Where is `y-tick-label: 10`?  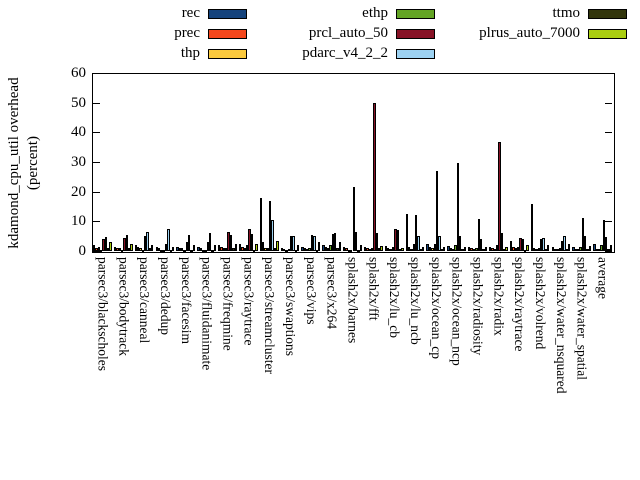 y-tick-label: 10 is located at coordinates (78, 221).